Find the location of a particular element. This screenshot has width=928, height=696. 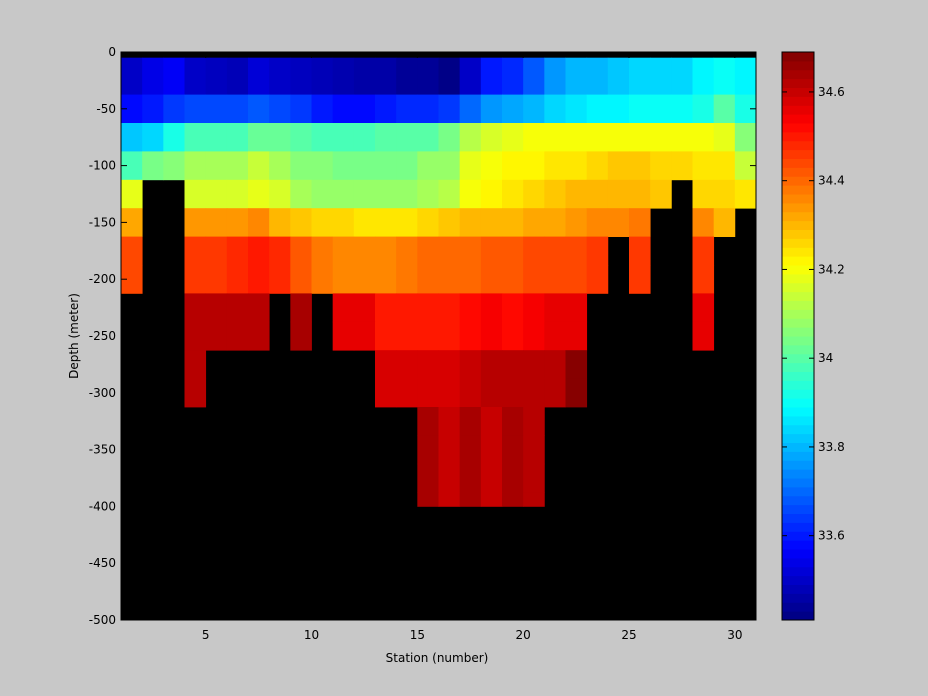

colorbar-ticks: 33.6 33.8 34 34.2 34.4 34.6 is located at coordinates (813, 314).